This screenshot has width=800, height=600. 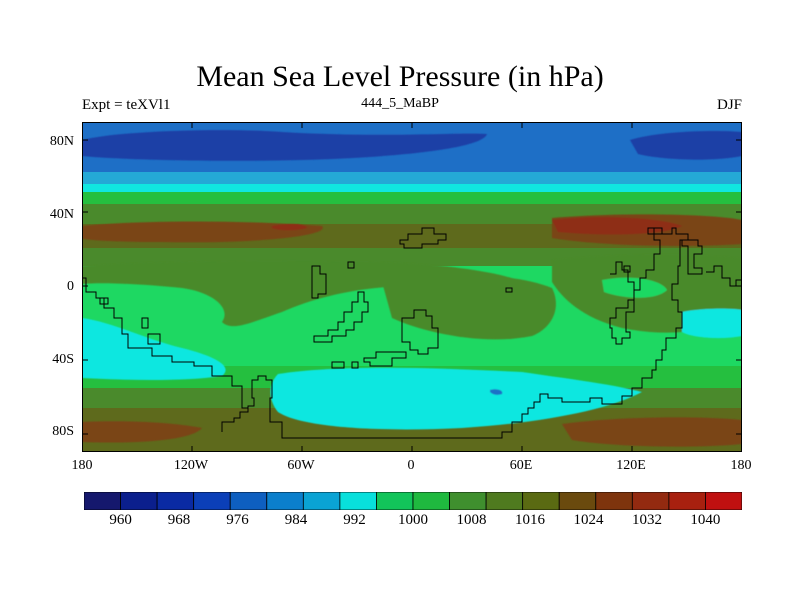 What do you see at coordinates (385, 359) in the screenshot?
I see `small-islands-c` at bounding box center [385, 359].